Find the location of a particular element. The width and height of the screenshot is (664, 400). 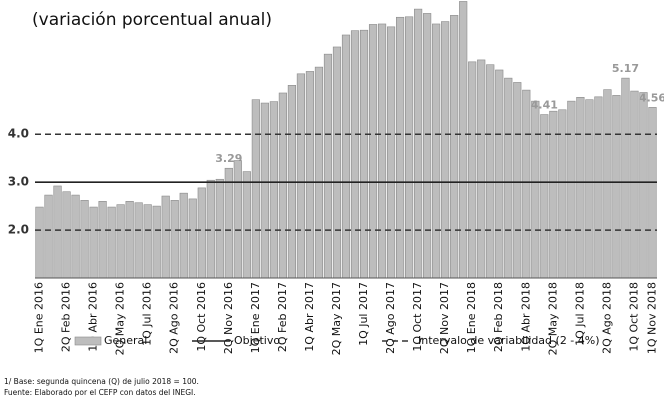

chart-title: (variación porcentual anual) is located at coordinates (152, 20).